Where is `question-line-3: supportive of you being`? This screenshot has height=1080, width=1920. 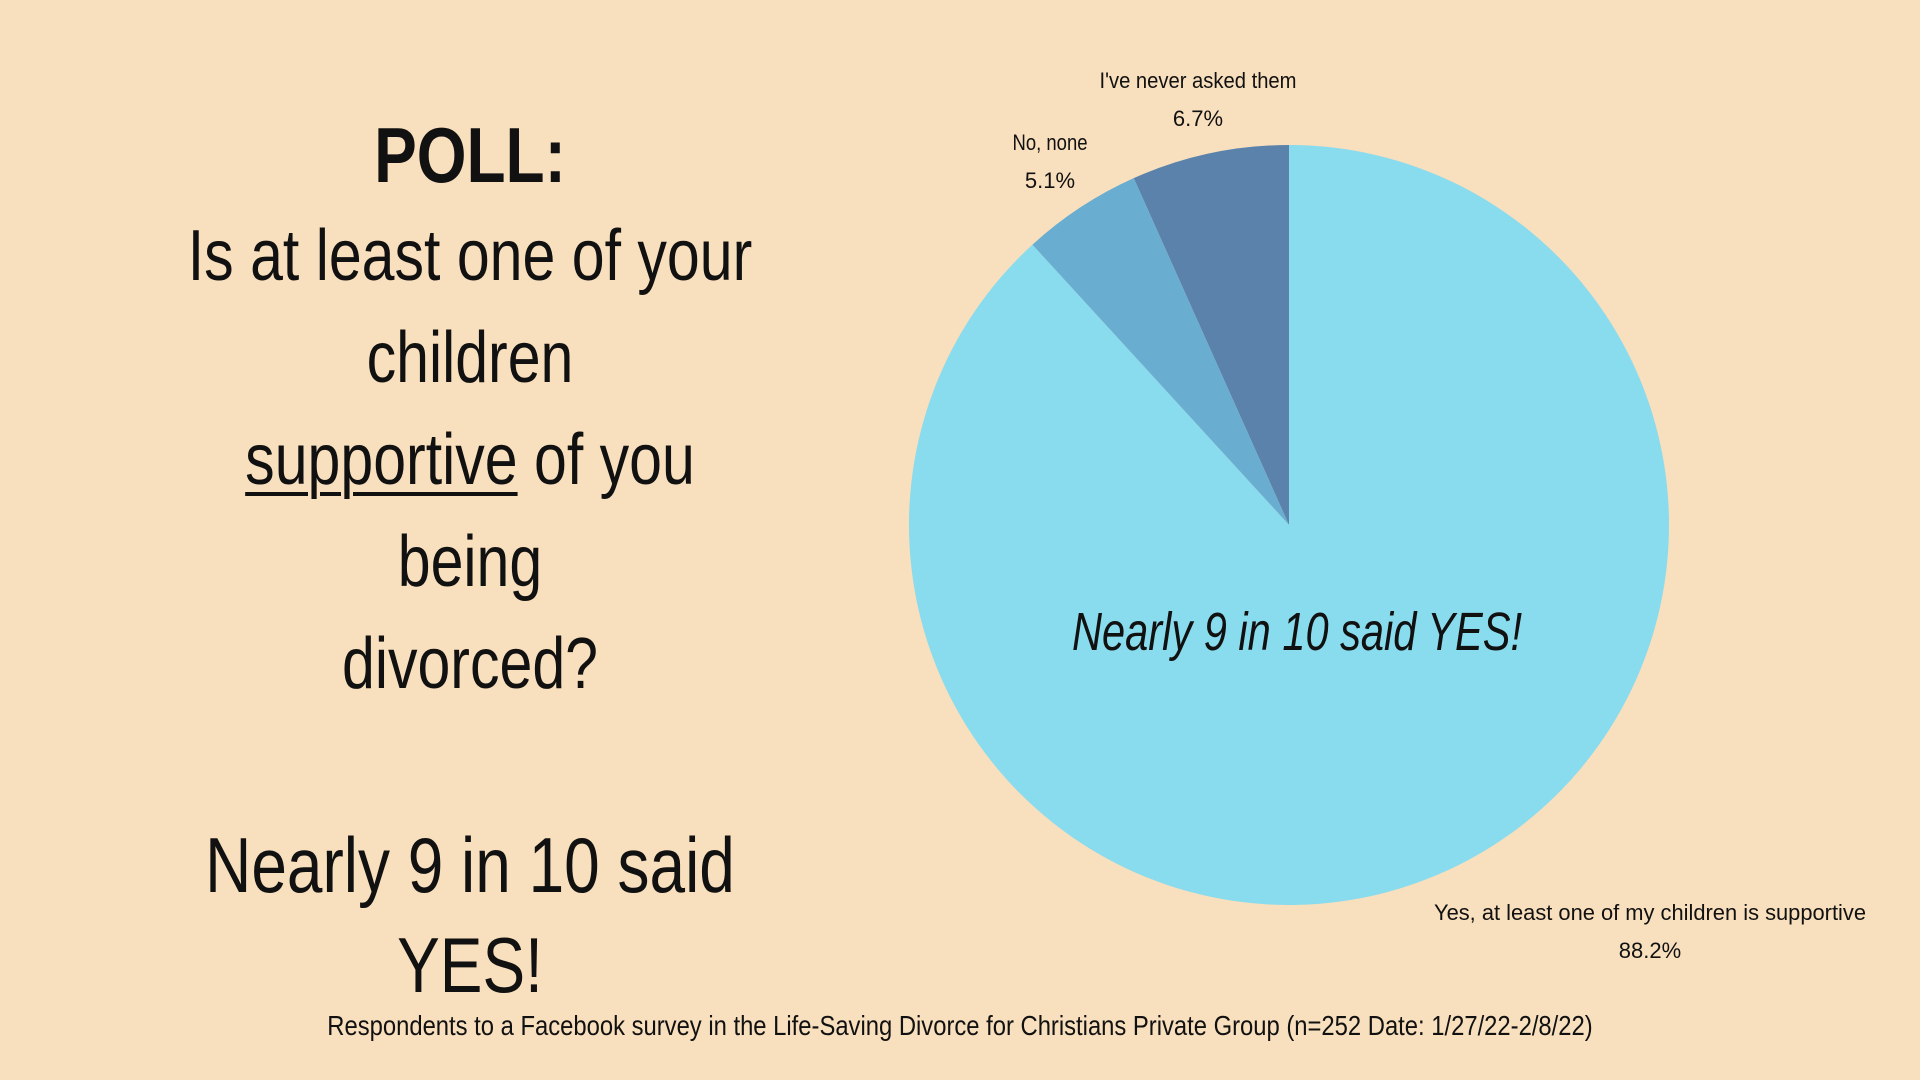
question-line-3: supportive of you being is located at coordinates (470, 511).